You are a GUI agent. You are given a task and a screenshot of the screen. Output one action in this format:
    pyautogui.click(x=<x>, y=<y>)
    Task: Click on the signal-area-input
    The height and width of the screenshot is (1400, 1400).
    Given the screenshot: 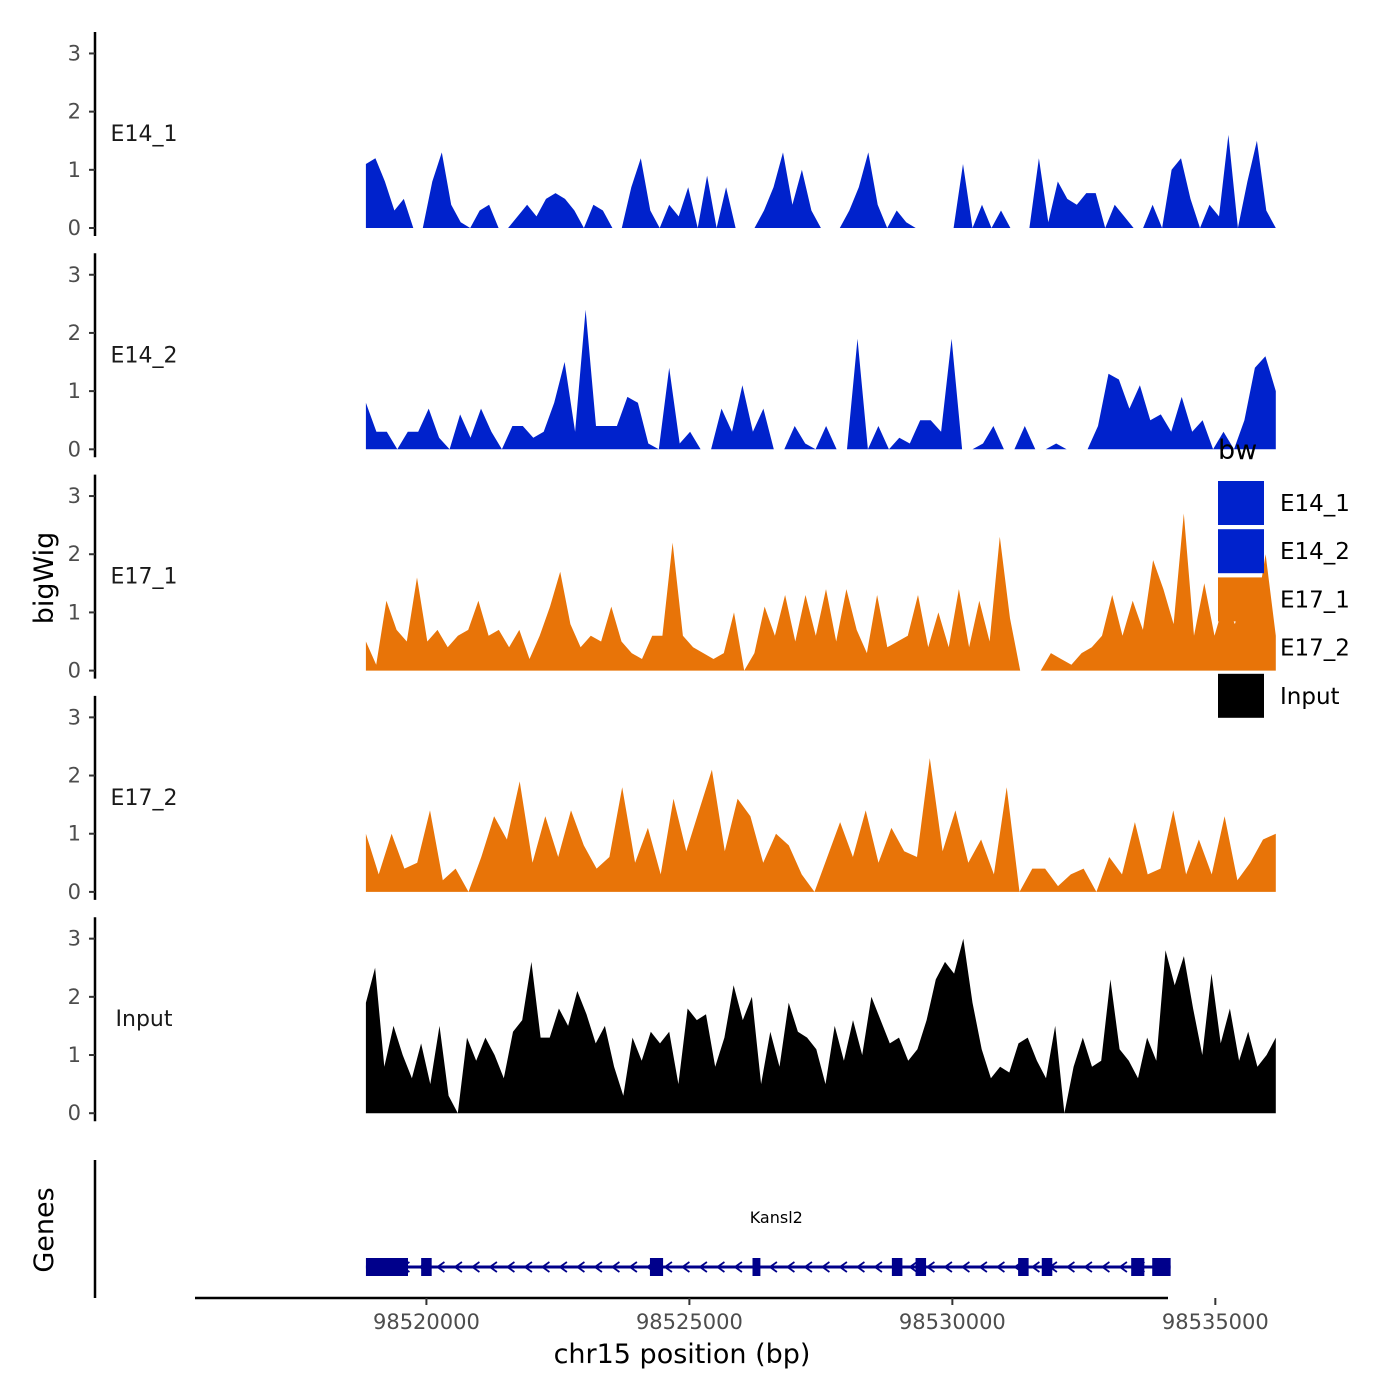 What is the action you would take?
    pyautogui.click(x=820, y=1026)
    